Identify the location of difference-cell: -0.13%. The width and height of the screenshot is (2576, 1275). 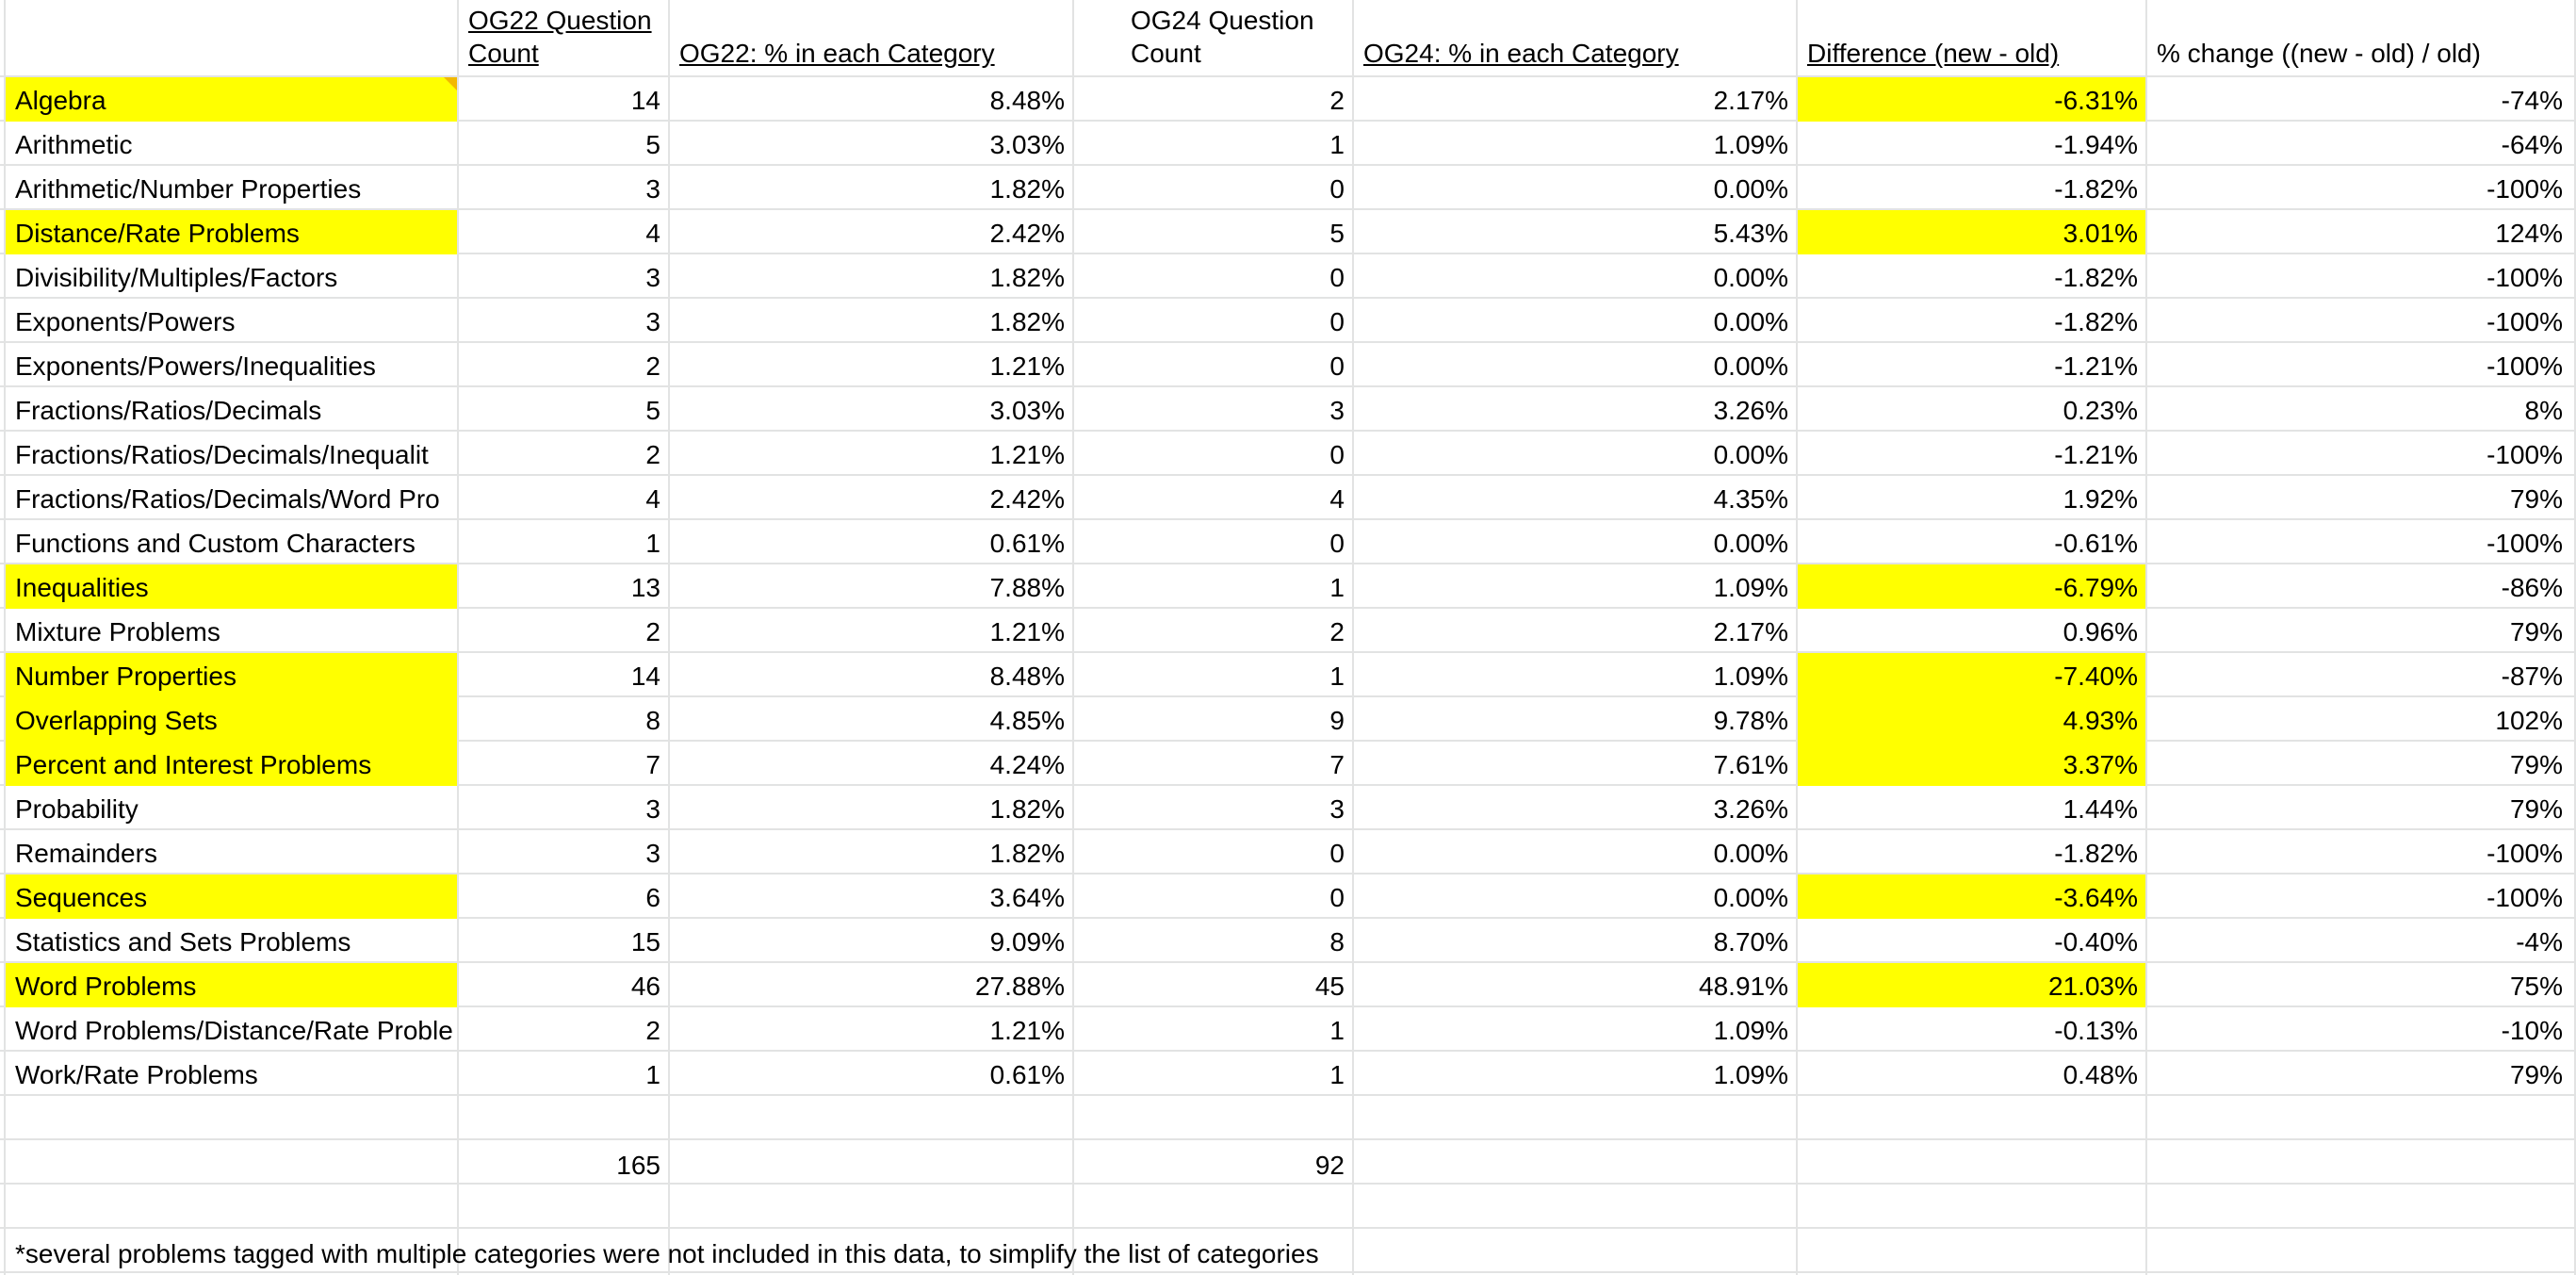
(2096, 1031).